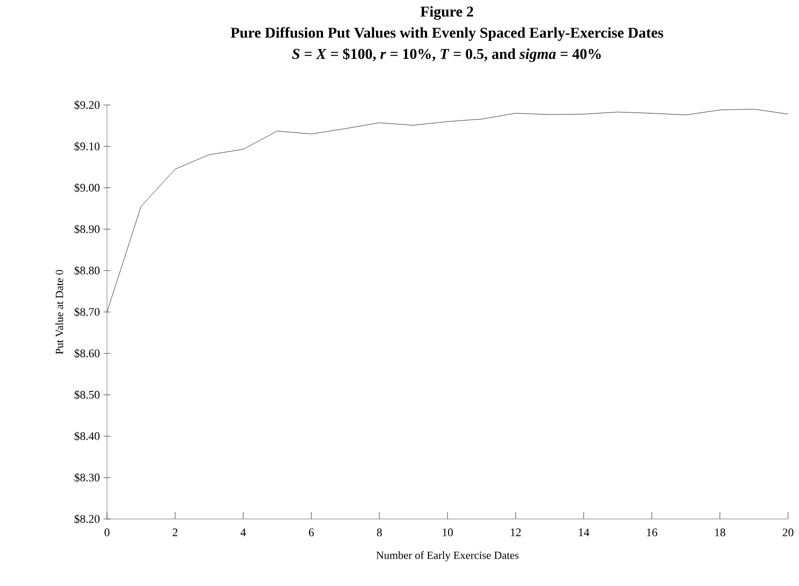  I want to click on y-tick-label: $9.00, so click(87, 187).